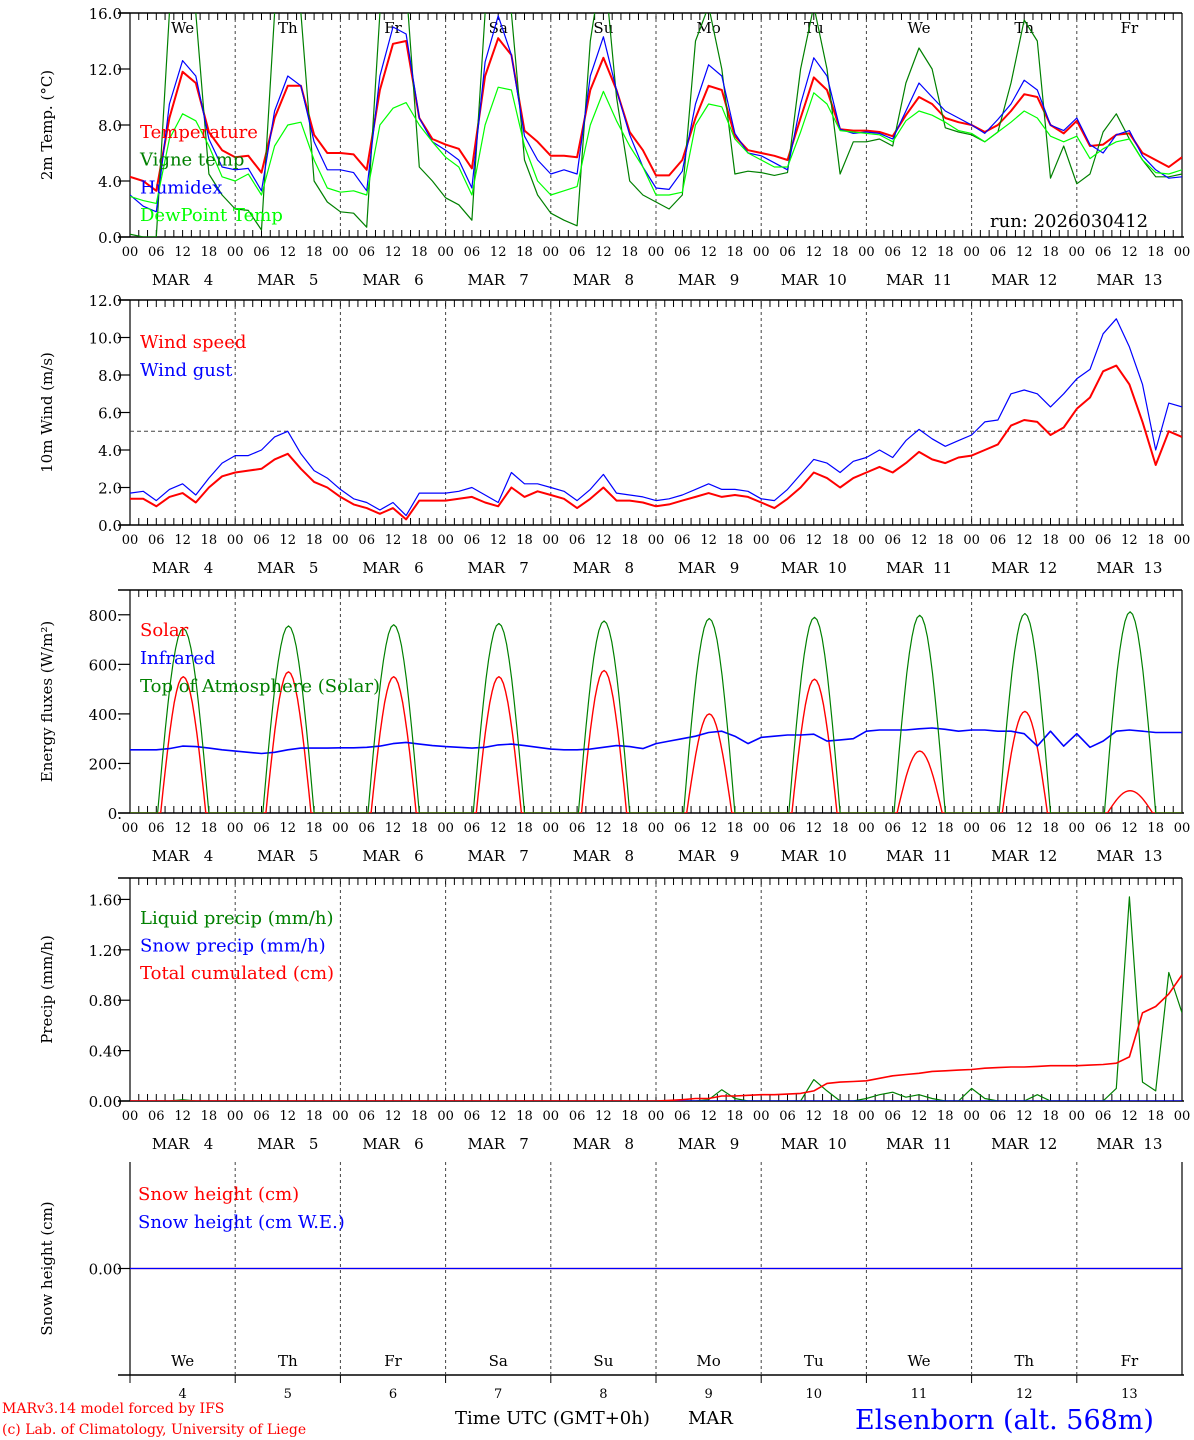  What do you see at coordinates (182, 1394) in the screenshot?
I see `day-number-label: 4` at bounding box center [182, 1394].